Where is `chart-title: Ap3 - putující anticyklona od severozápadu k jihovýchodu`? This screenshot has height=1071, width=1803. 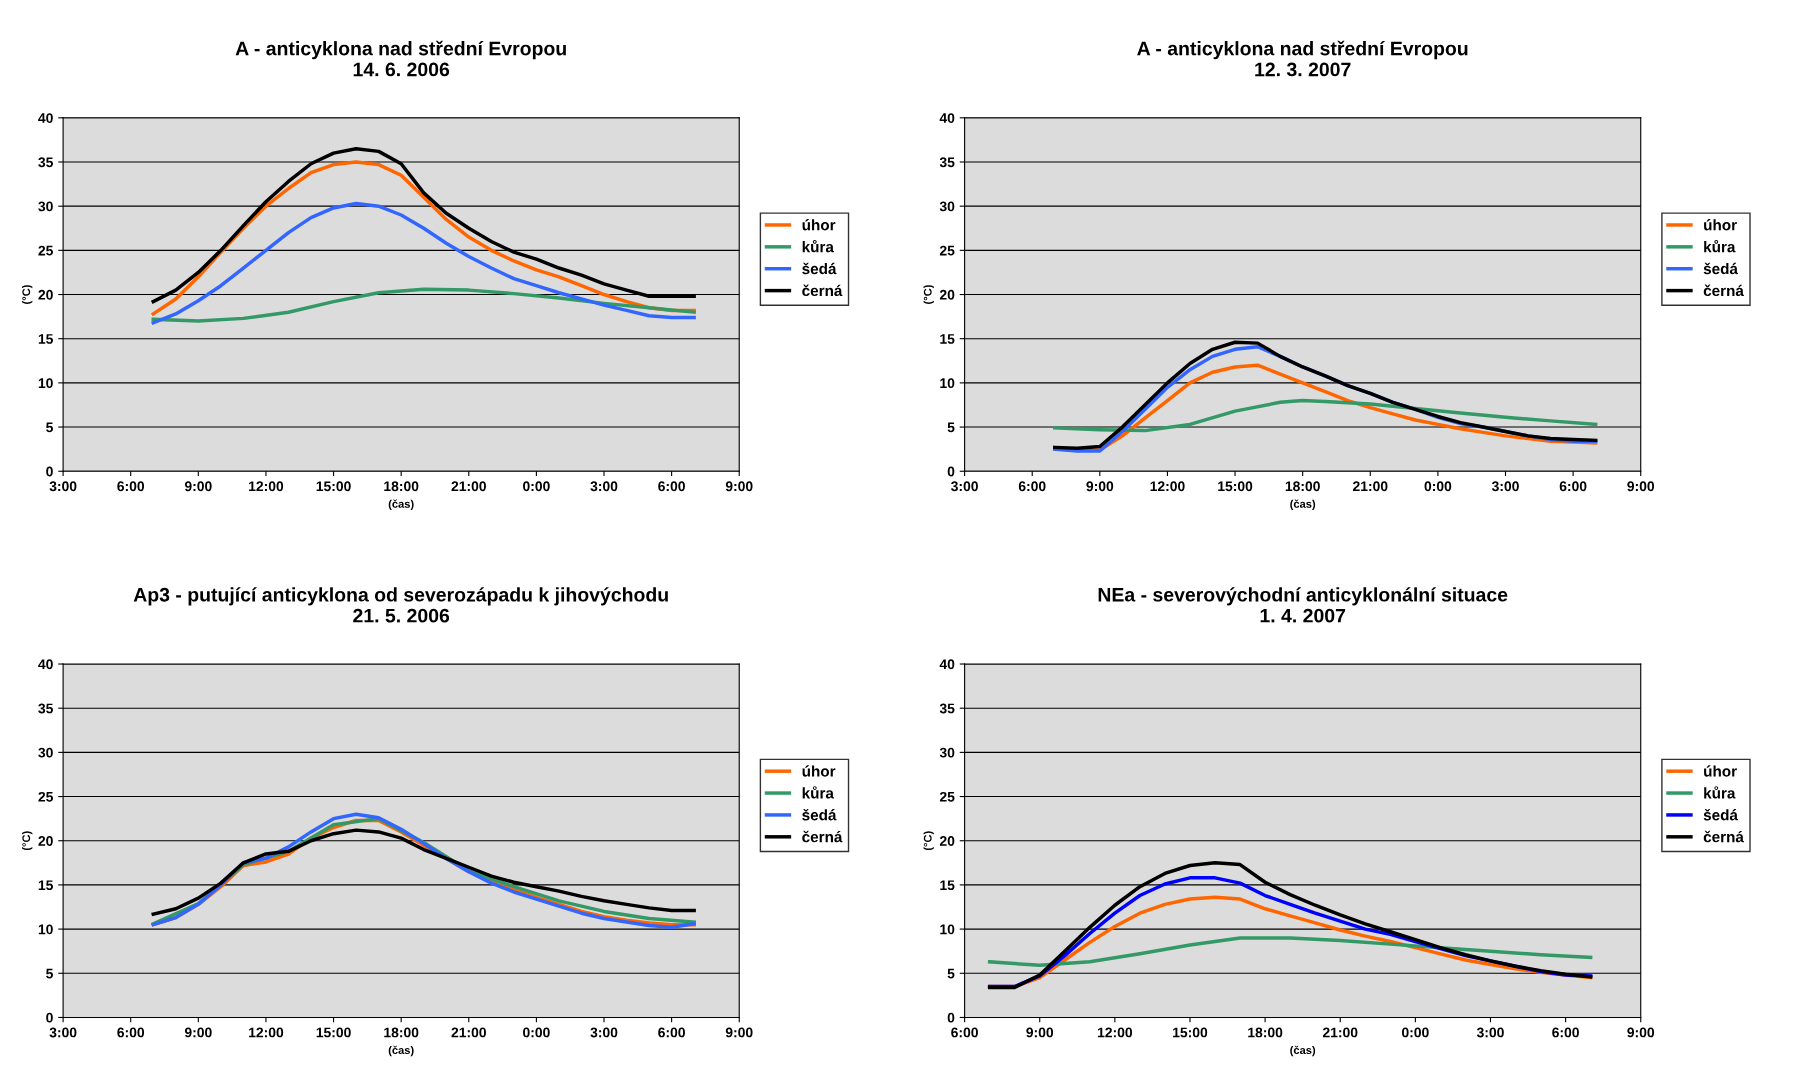
chart-title: Ap3 - putující anticyklona od severozápadu k jihovýchodu is located at coordinates (400, 596).